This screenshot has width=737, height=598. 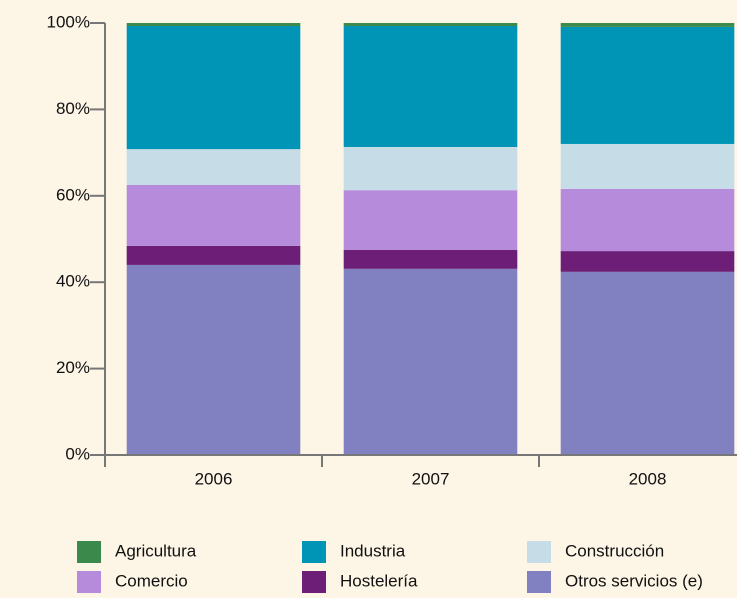 I want to click on y-tick-label: 20%, so click(x=73, y=367).